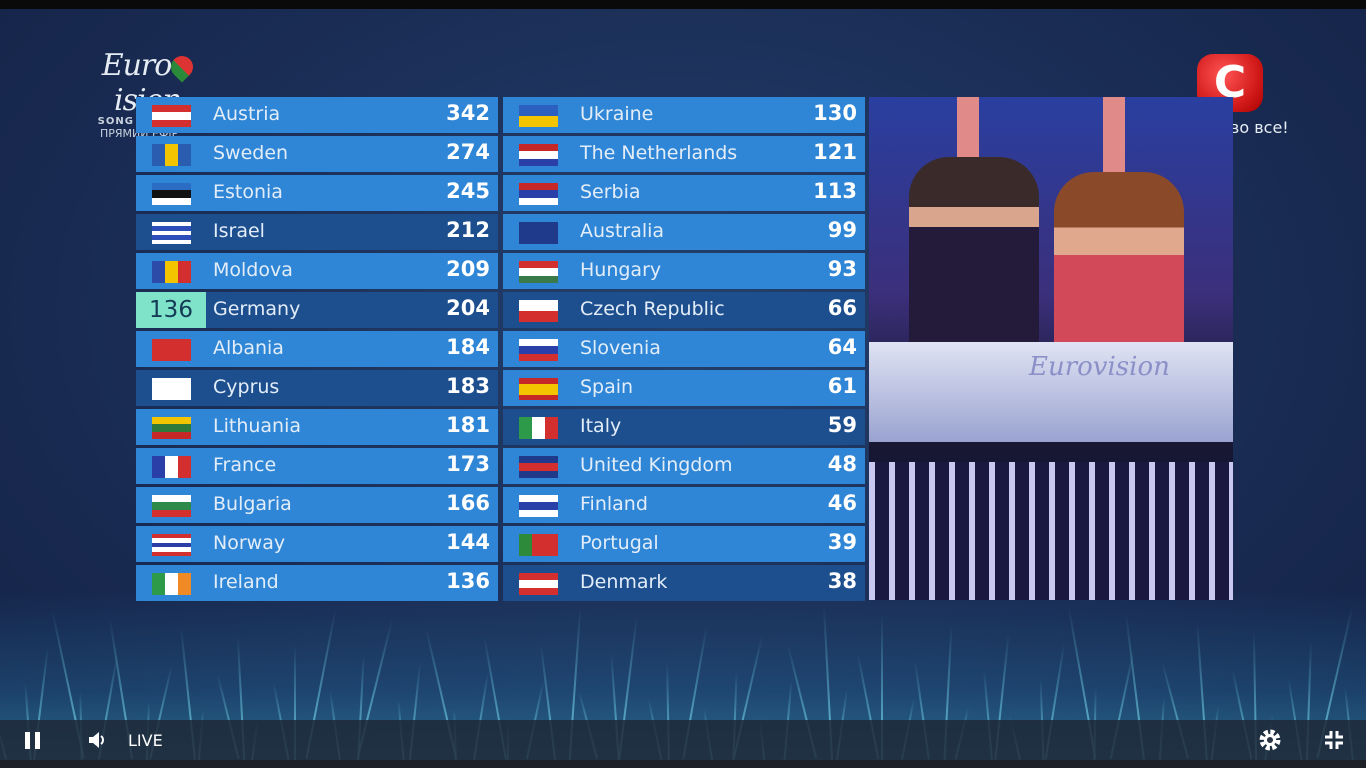 The width and height of the screenshot is (1366, 768). What do you see at coordinates (1334, 740) in the screenshot?
I see `exit-fullscreen-button` at bounding box center [1334, 740].